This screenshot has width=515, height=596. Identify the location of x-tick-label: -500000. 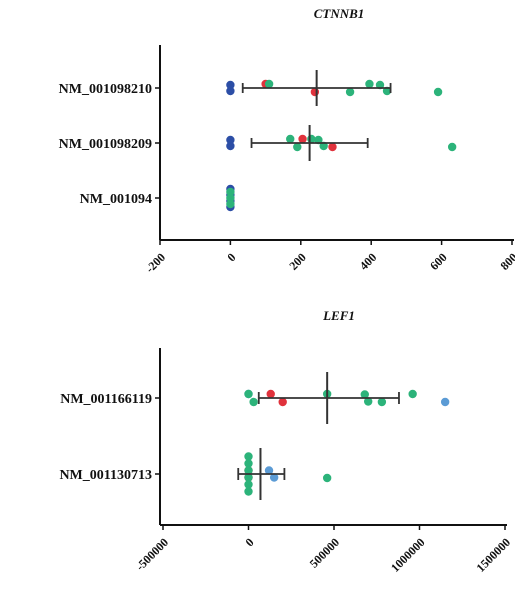
(152, 554).